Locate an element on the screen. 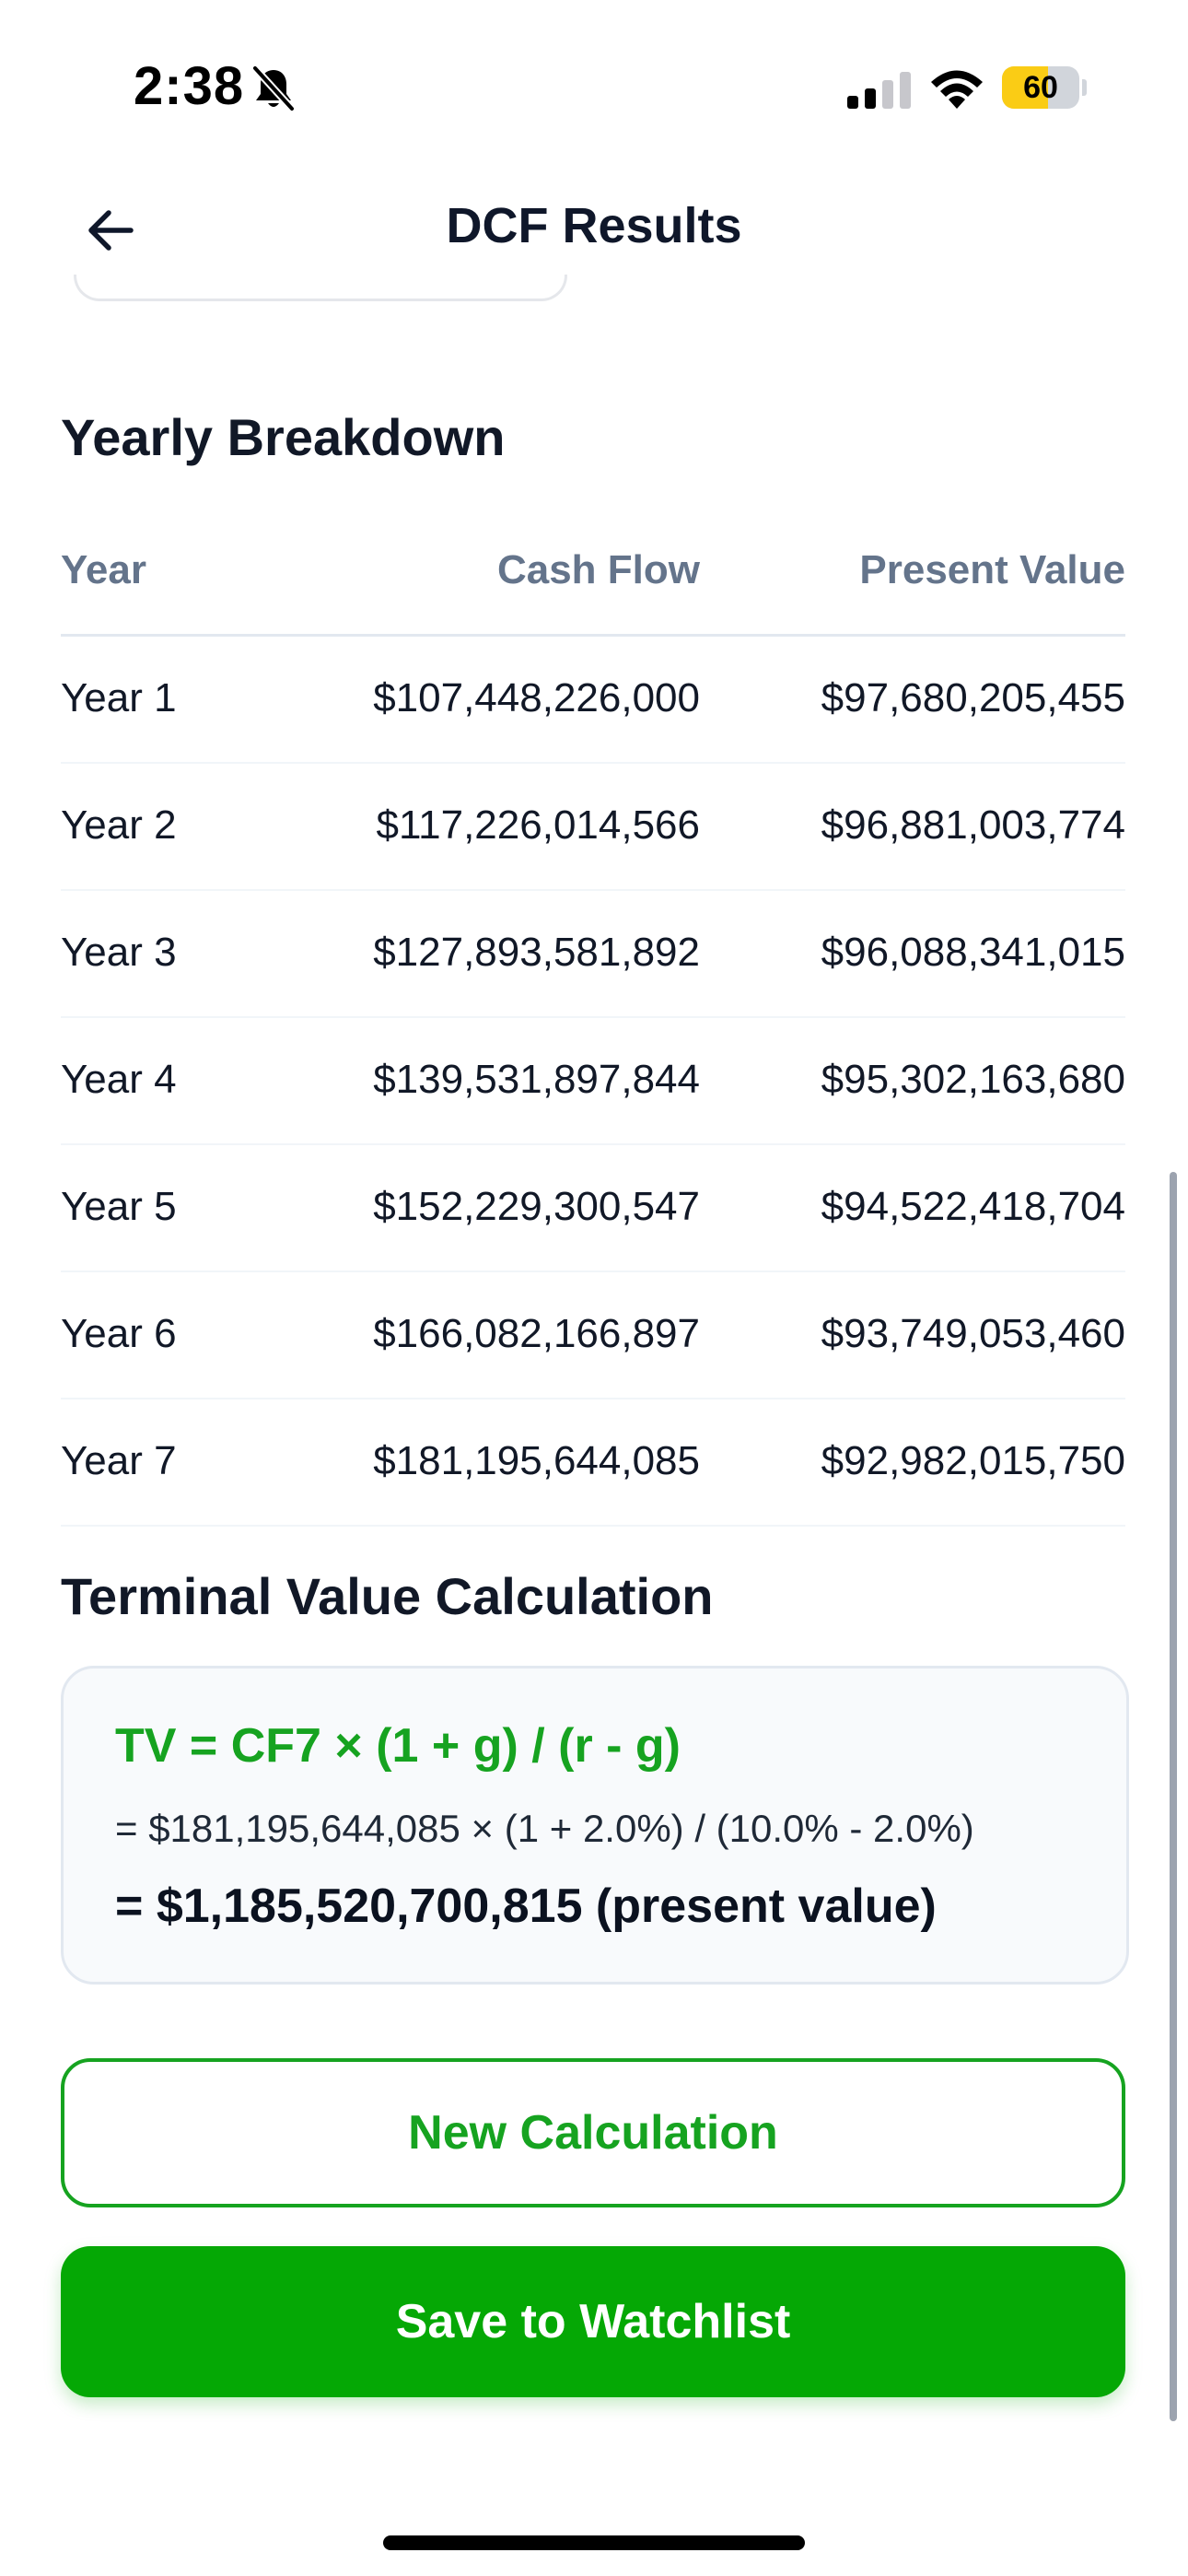 This screenshot has height=2576, width=1188. status-time: 2:38 is located at coordinates (189, 86).